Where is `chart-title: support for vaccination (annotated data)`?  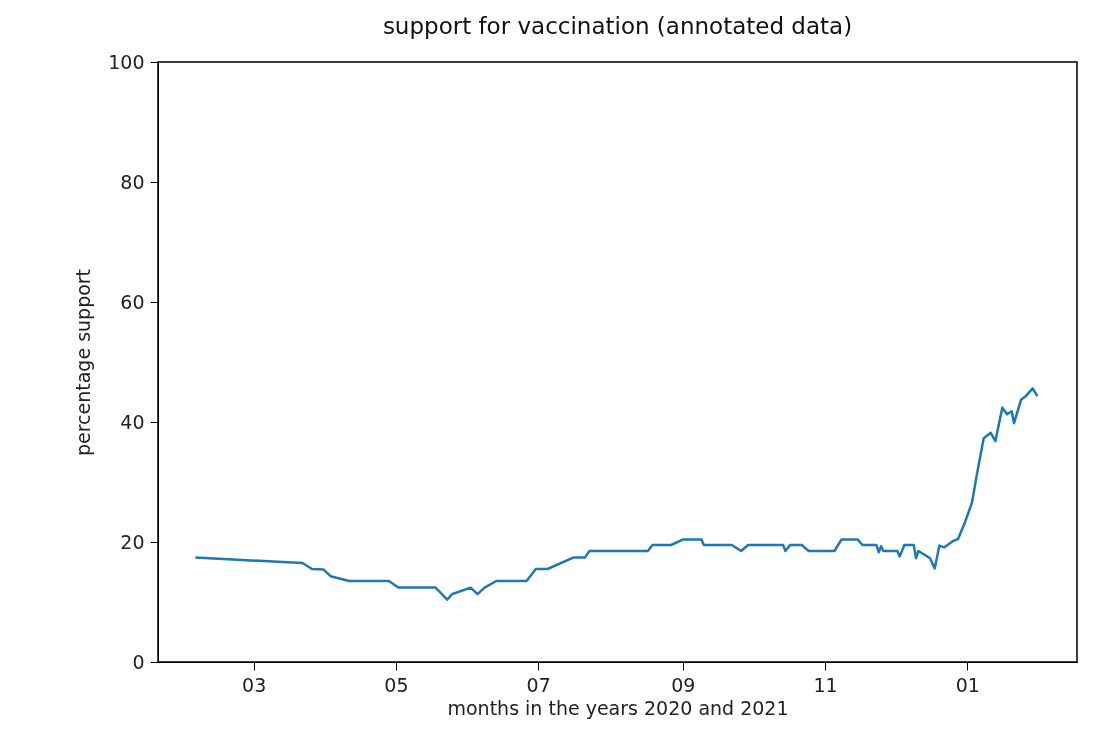
chart-title: support for vaccination (annotated data) is located at coordinates (617, 26).